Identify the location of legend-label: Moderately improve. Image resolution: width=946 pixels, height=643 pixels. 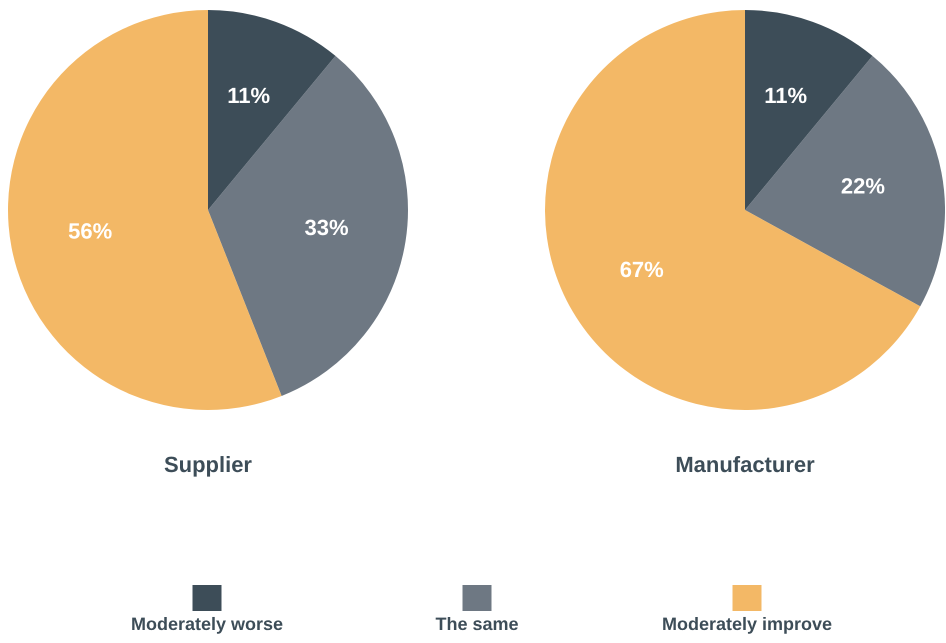
(747, 624).